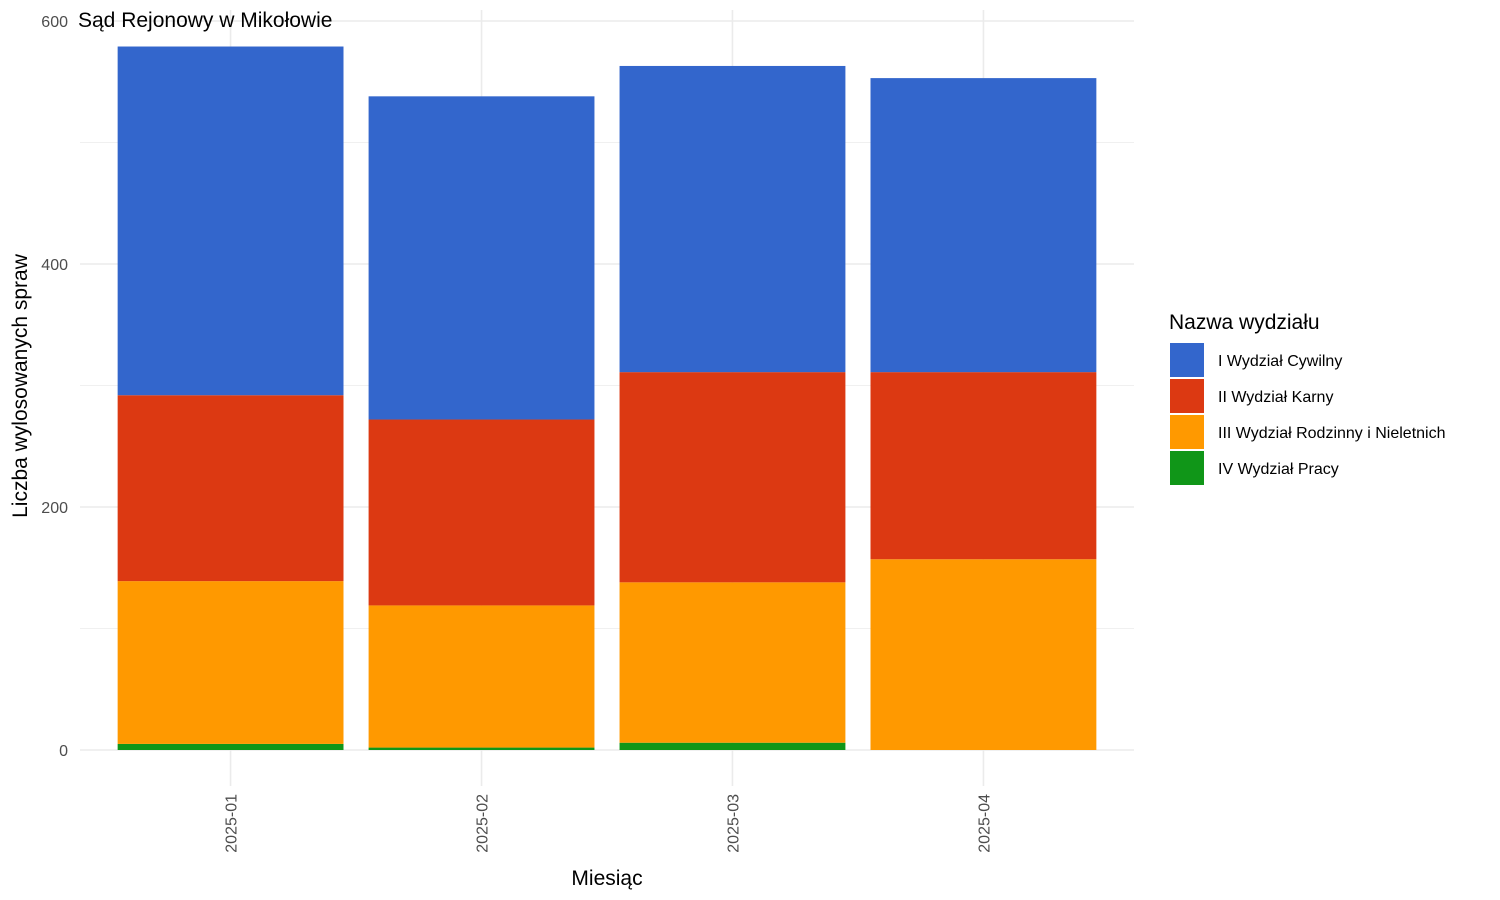 Image resolution: width=1500 pixels, height=900 pixels. Describe the element at coordinates (54, 508) in the screenshot. I see `y-tick-label: 200` at that location.